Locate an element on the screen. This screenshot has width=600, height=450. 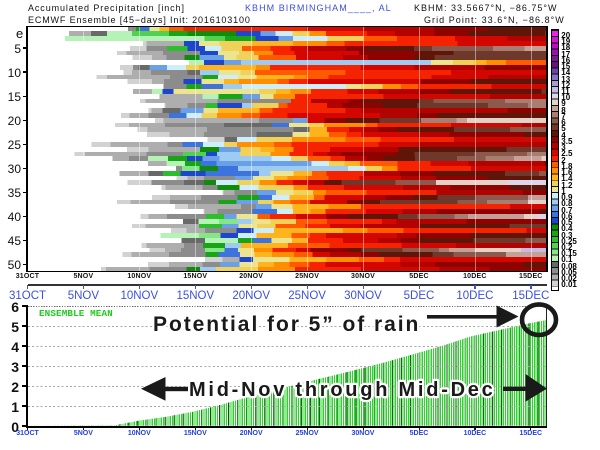
svg-text: Mid-Nov through Mid-Dec is located at coordinates (342, 390).